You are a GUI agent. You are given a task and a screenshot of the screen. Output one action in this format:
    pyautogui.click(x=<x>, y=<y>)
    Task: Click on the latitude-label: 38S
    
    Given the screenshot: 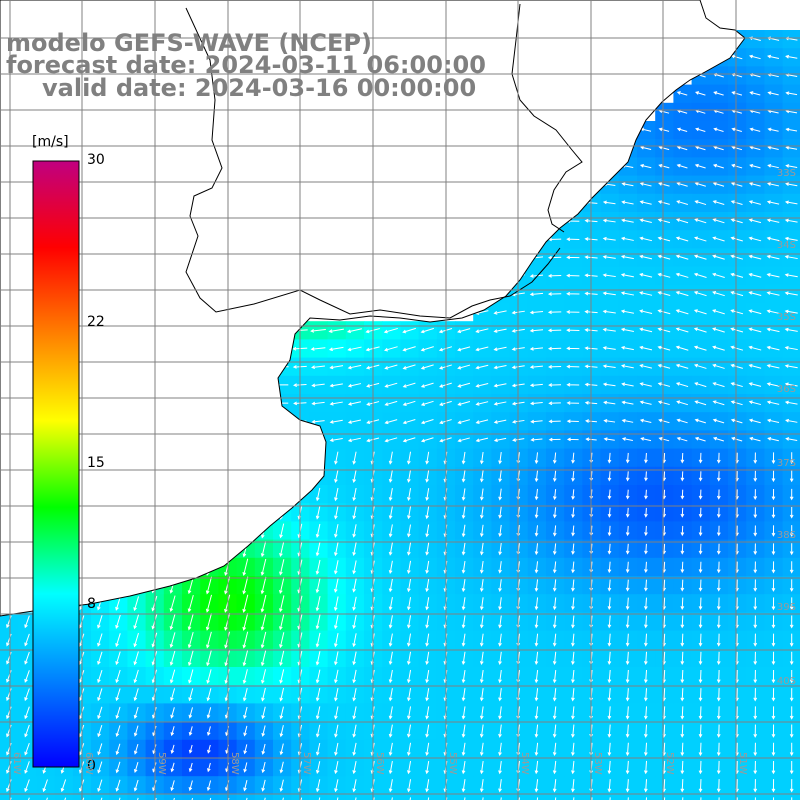 What is the action you would take?
    pyautogui.click(x=786, y=535)
    